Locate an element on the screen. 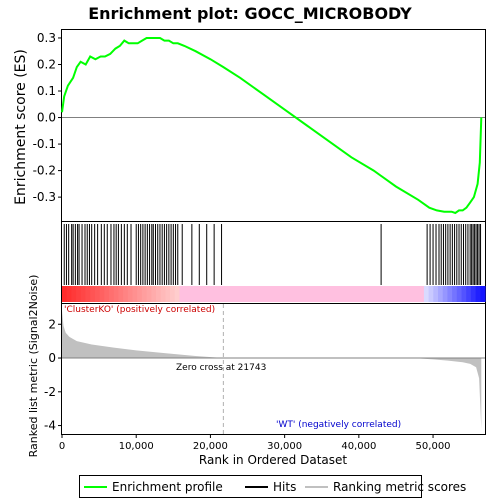  rank-y-tick-label: -2 is located at coordinates (50, 392).